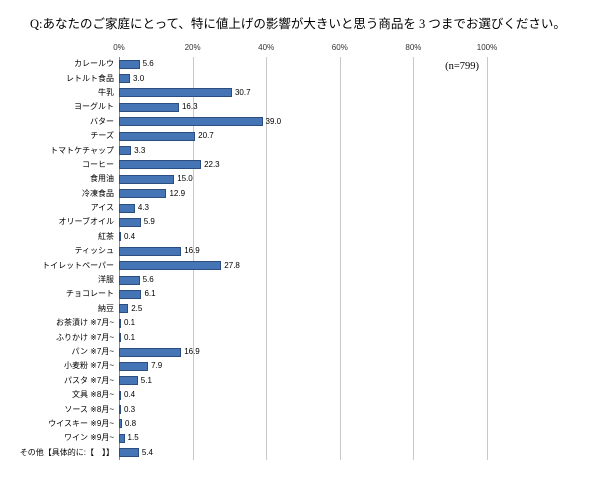  Describe the element at coordinates (292, 309) in the screenshot. I see `chart-row: 納豆 2.5` at that location.